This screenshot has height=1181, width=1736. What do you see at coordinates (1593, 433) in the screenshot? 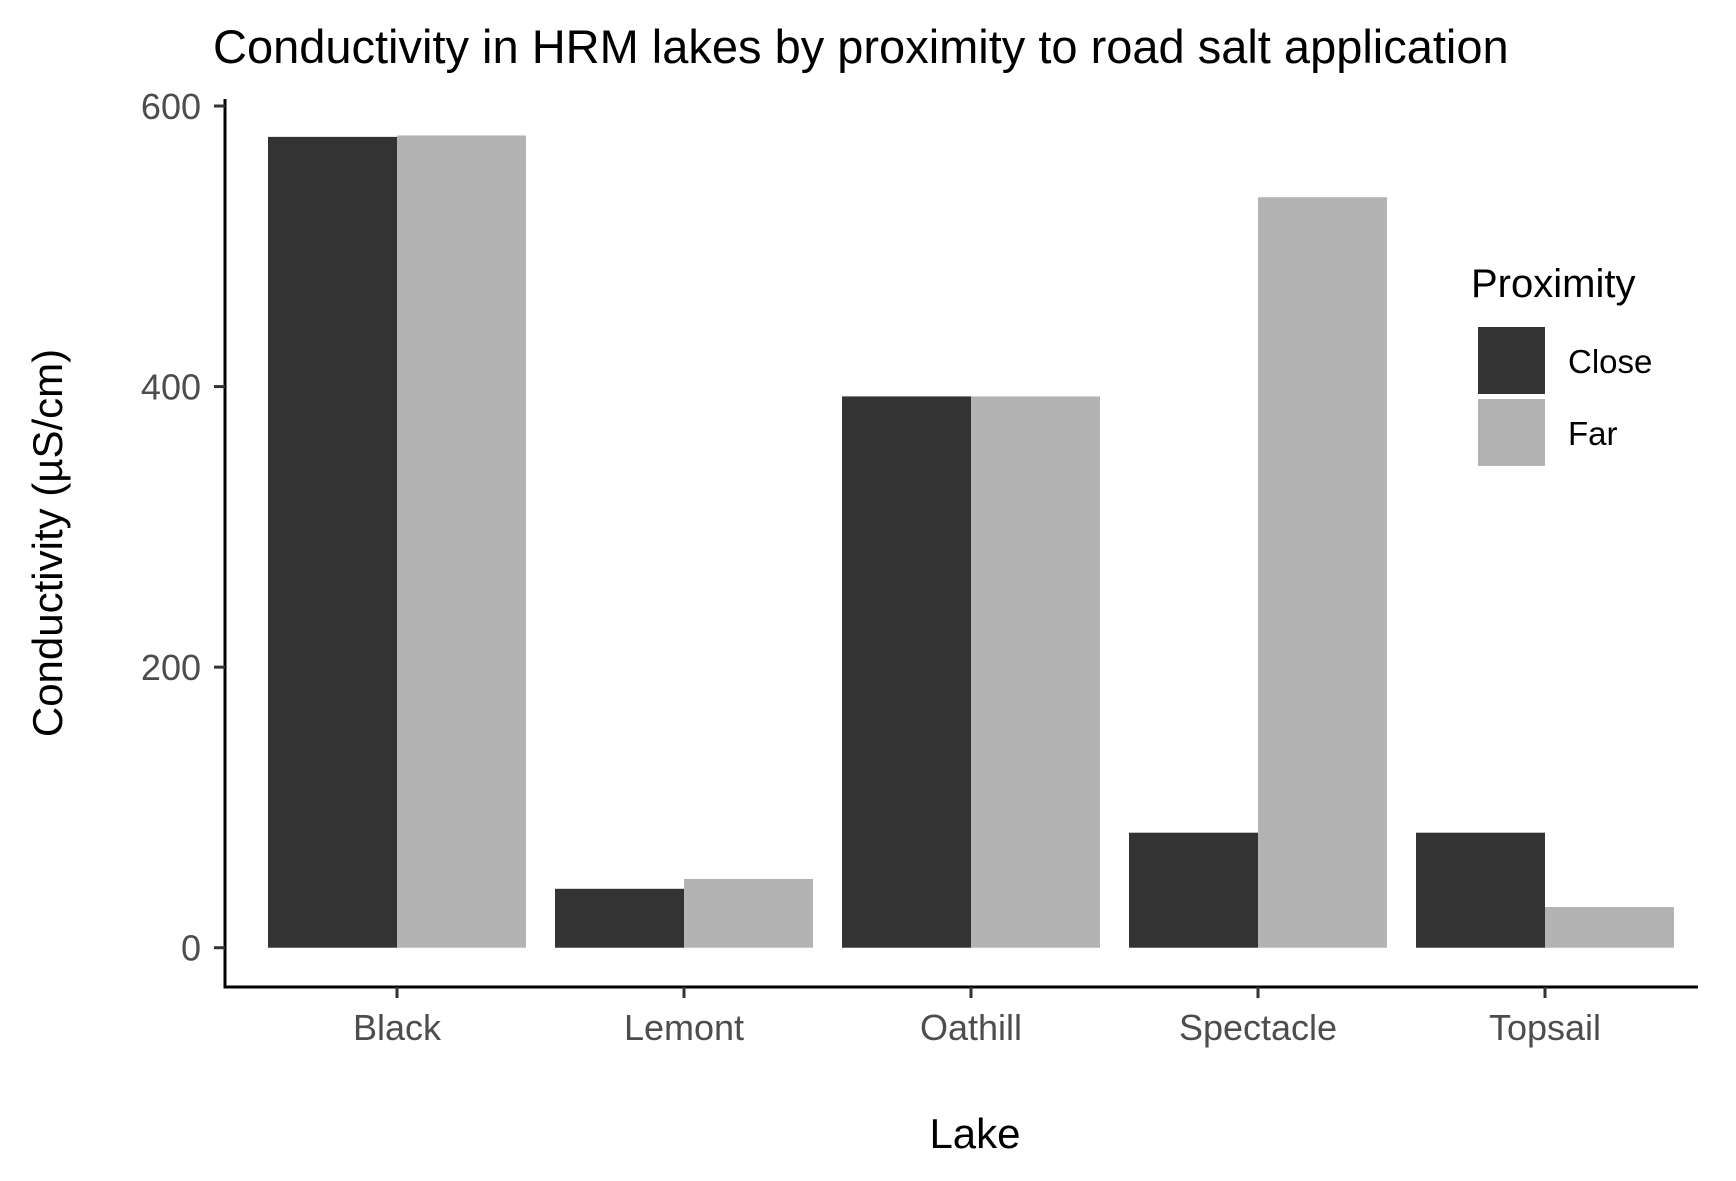
I see `legend-label-far: Far` at bounding box center [1593, 433].